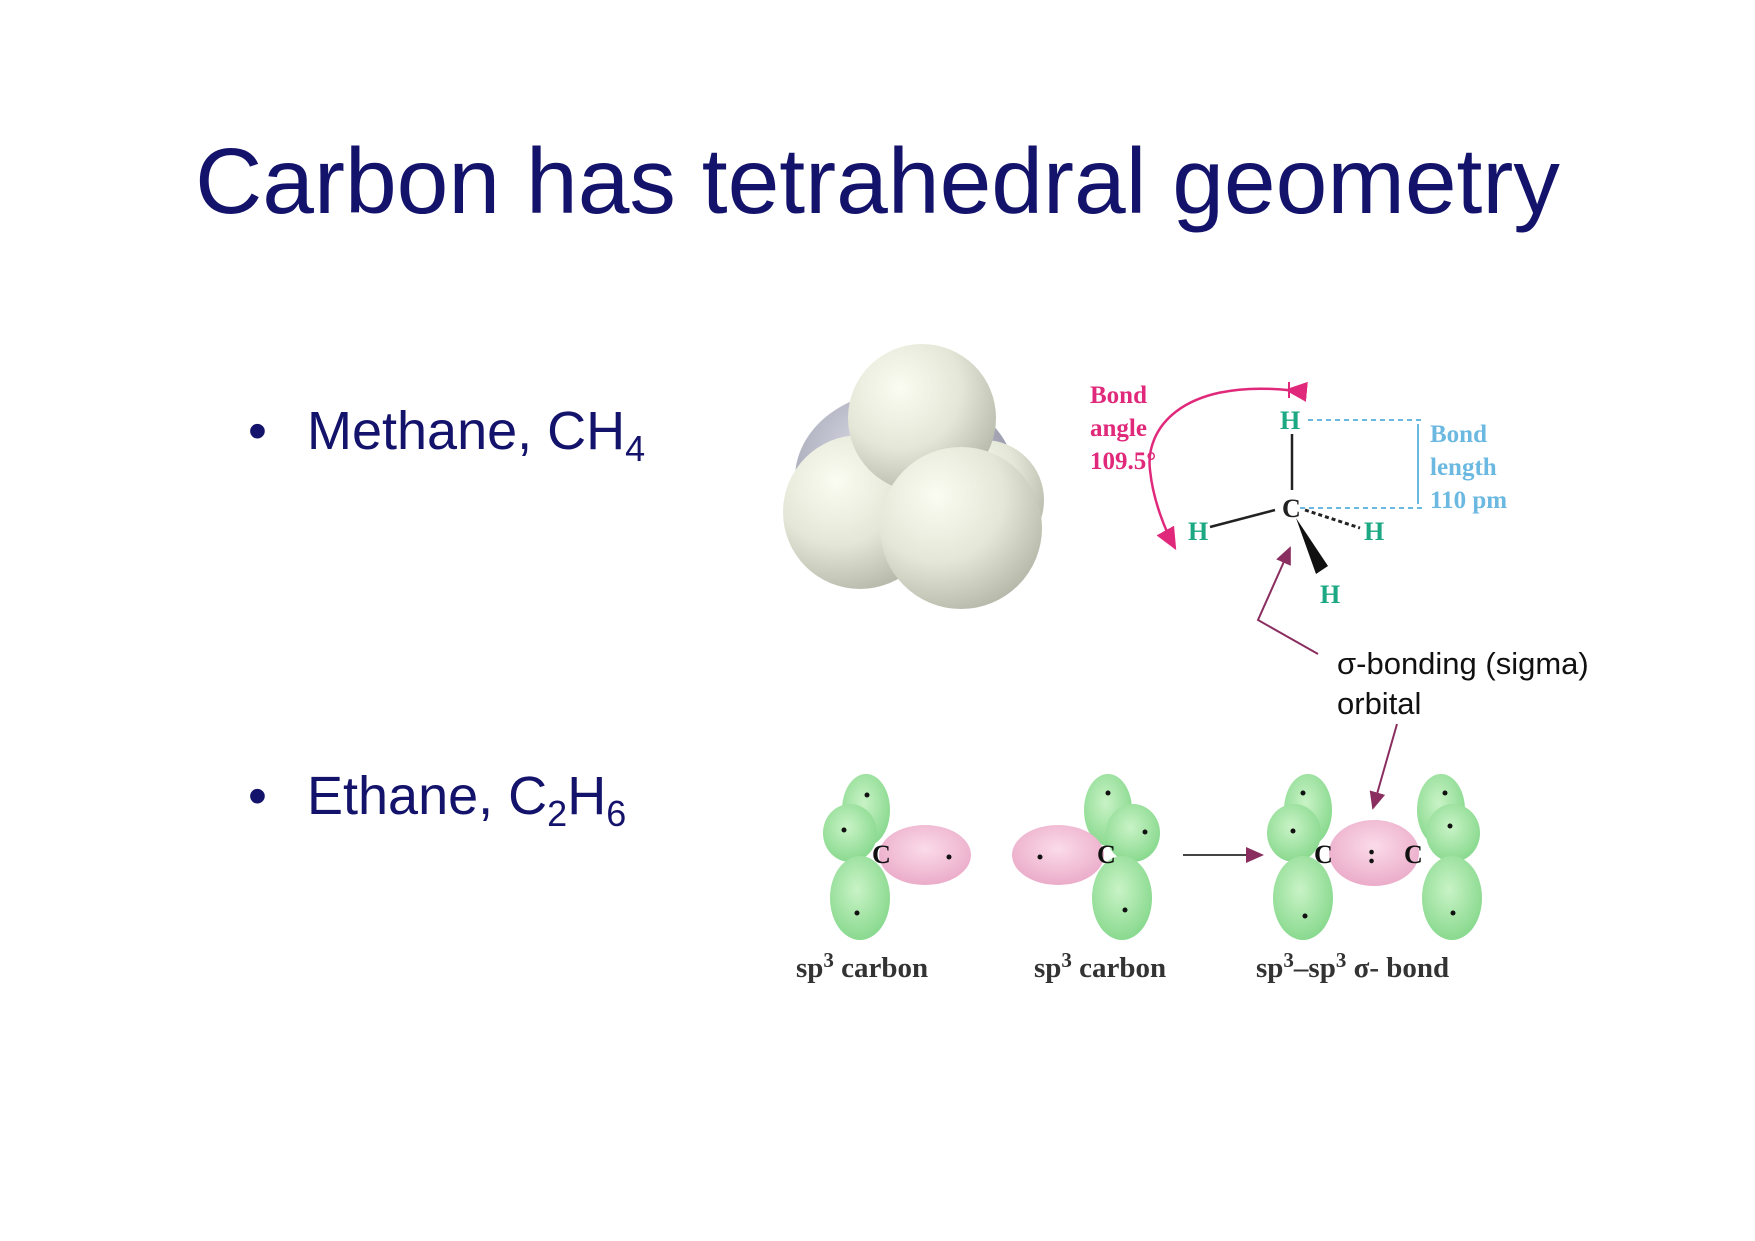  What do you see at coordinates (1312, 546) in the screenshot?
I see `bond-wedge` at bounding box center [1312, 546].